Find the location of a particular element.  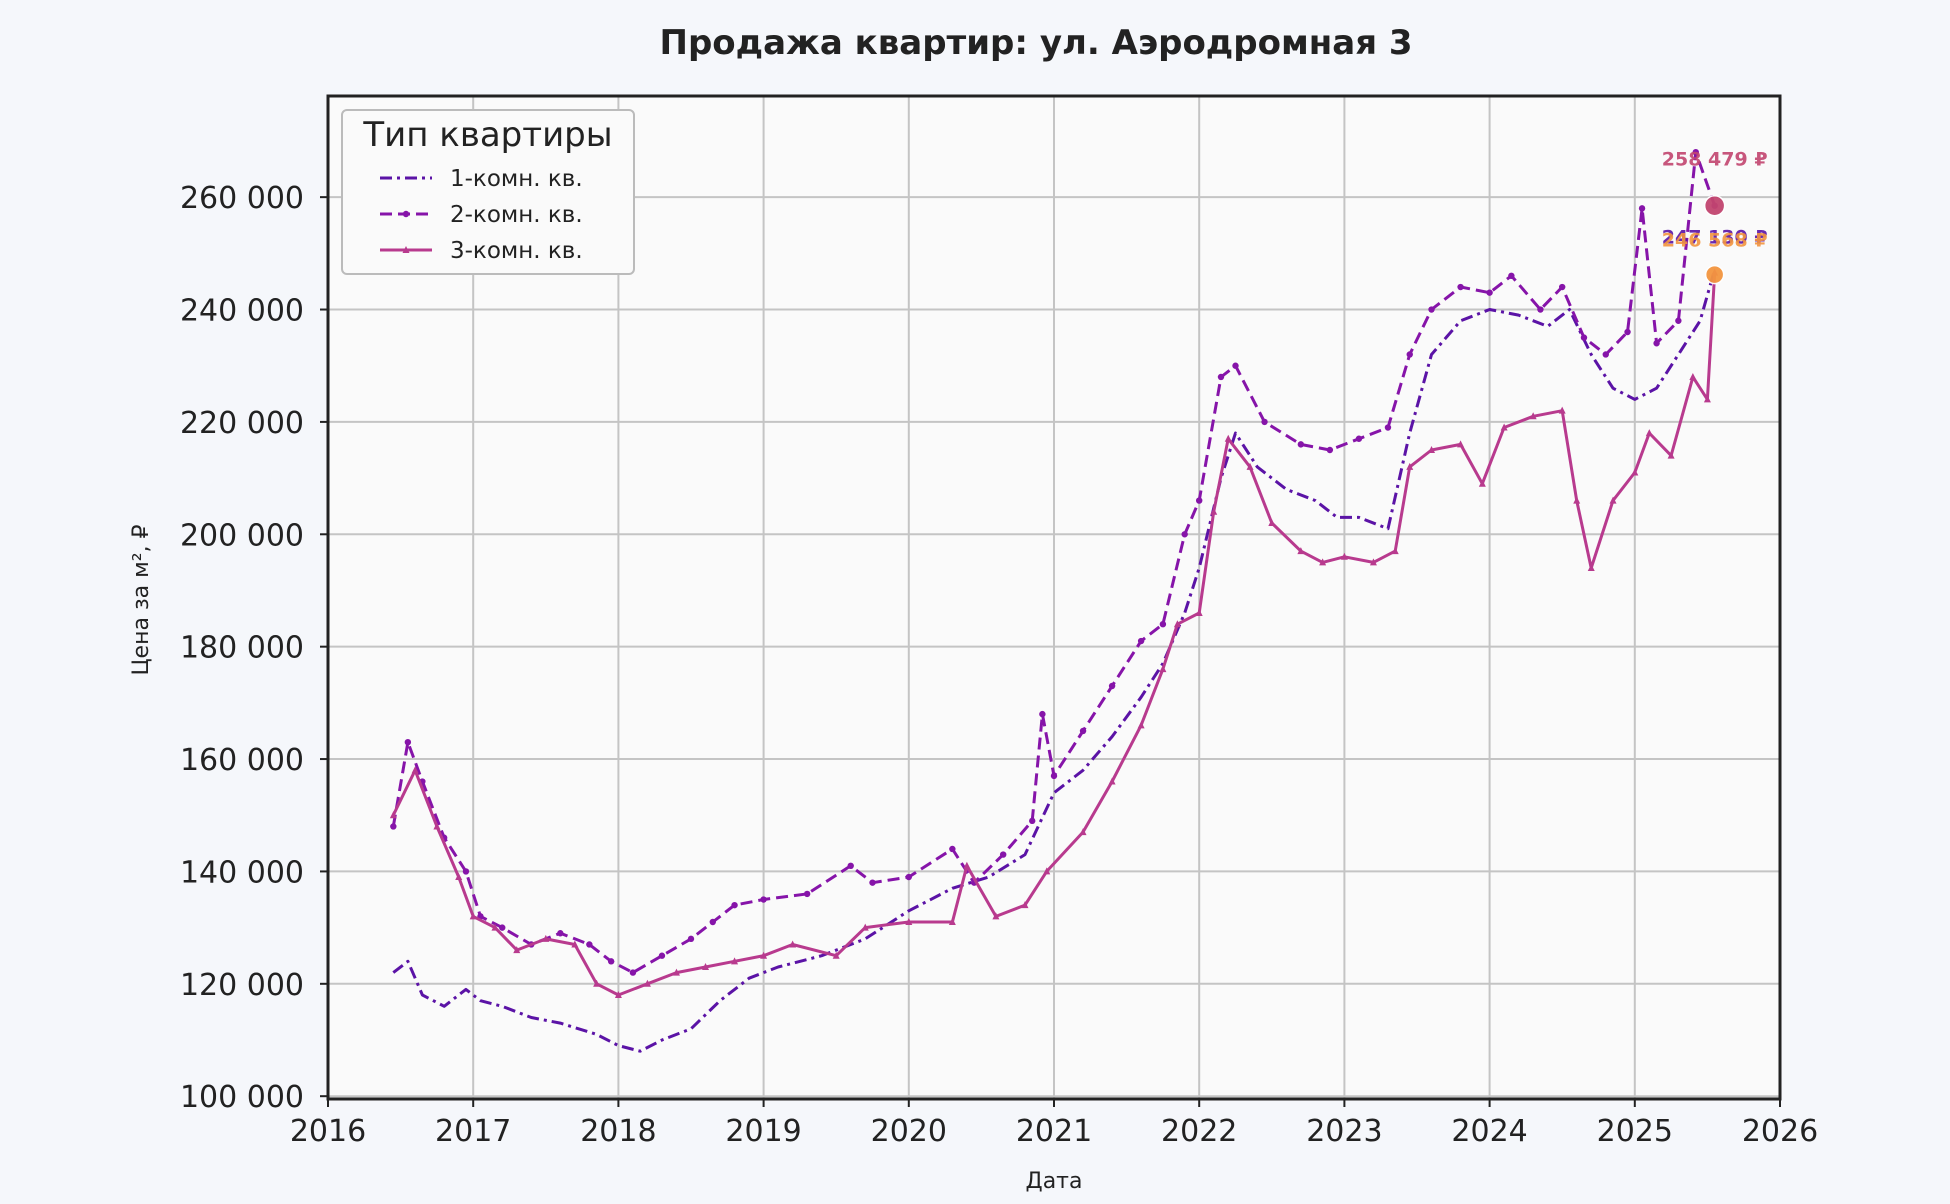

annotation-label: 247 130 ₽ is located at coordinates (1715, 237).